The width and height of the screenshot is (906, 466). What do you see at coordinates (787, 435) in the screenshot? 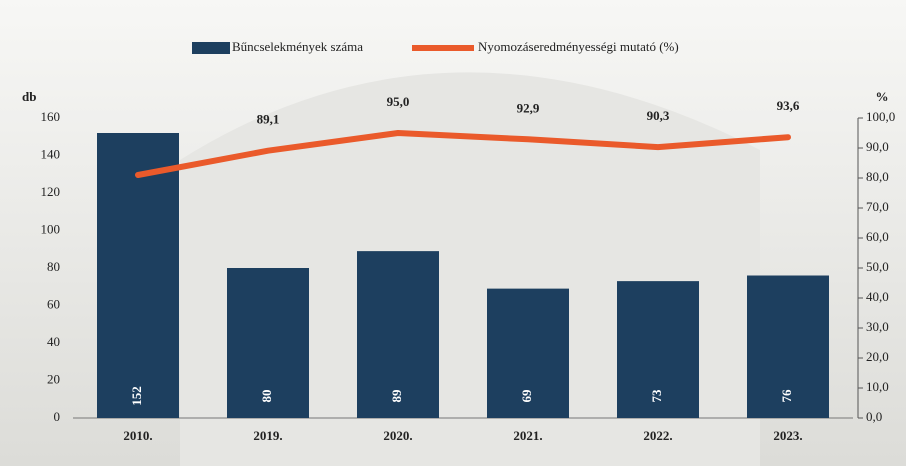
I see `x-tick-label: 2023.` at bounding box center [787, 435].